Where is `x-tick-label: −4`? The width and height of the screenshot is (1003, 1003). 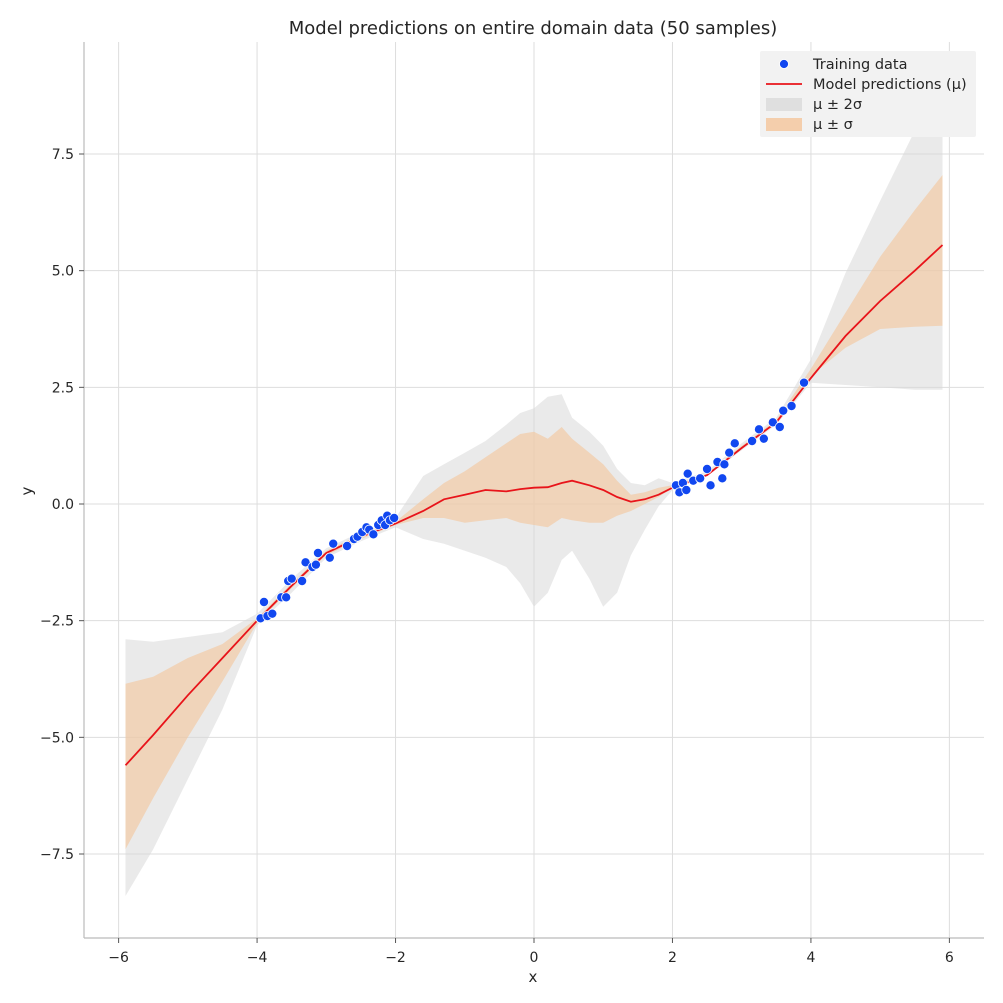 x-tick-label: −4 is located at coordinates (257, 958).